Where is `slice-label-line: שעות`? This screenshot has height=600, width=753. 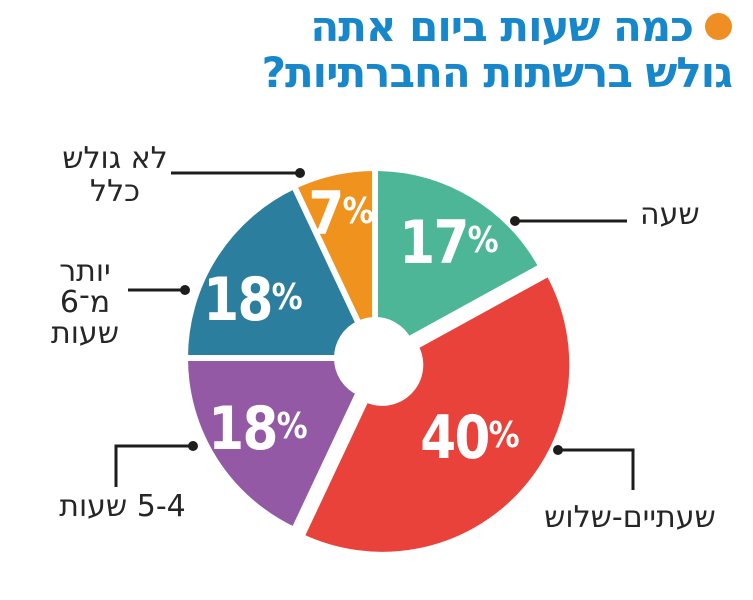
slice-label-line: שעות is located at coordinates (85, 333).